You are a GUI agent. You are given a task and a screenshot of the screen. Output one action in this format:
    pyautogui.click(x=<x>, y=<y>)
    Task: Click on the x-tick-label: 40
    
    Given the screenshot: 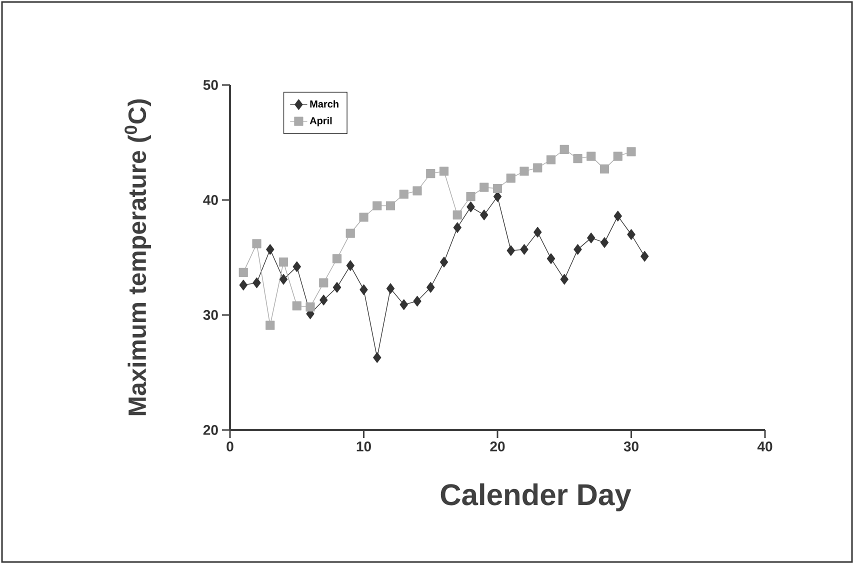 What is the action you would take?
    pyautogui.click(x=764, y=447)
    